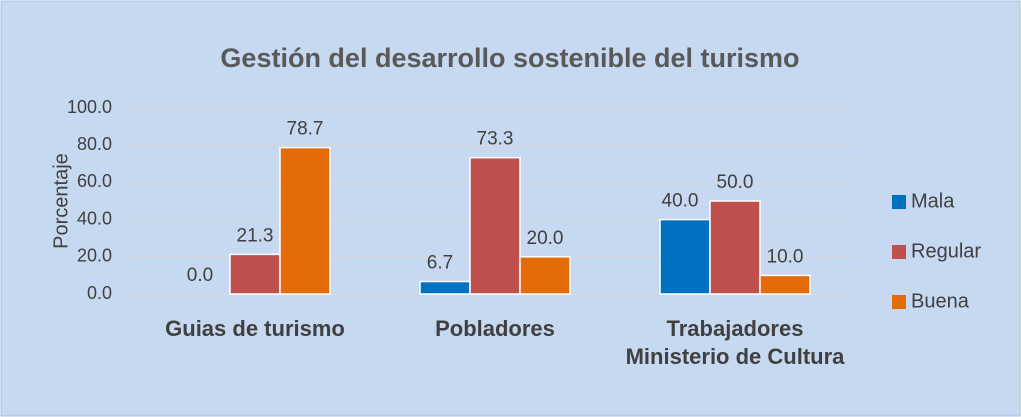 The width and height of the screenshot is (1021, 417). I want to click on data-label: 78.7, so click(305, 129).